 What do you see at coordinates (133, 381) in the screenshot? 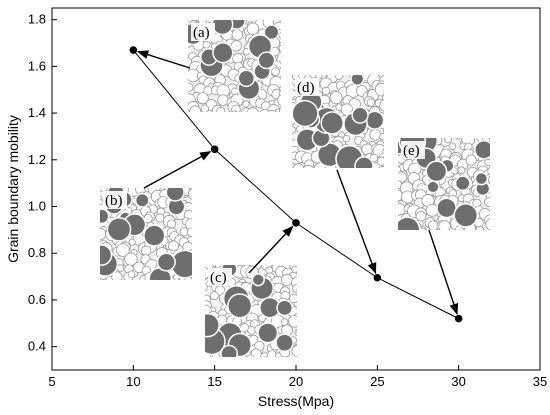
I see `x-tick-label: 10` at bounding box center [133, 381].